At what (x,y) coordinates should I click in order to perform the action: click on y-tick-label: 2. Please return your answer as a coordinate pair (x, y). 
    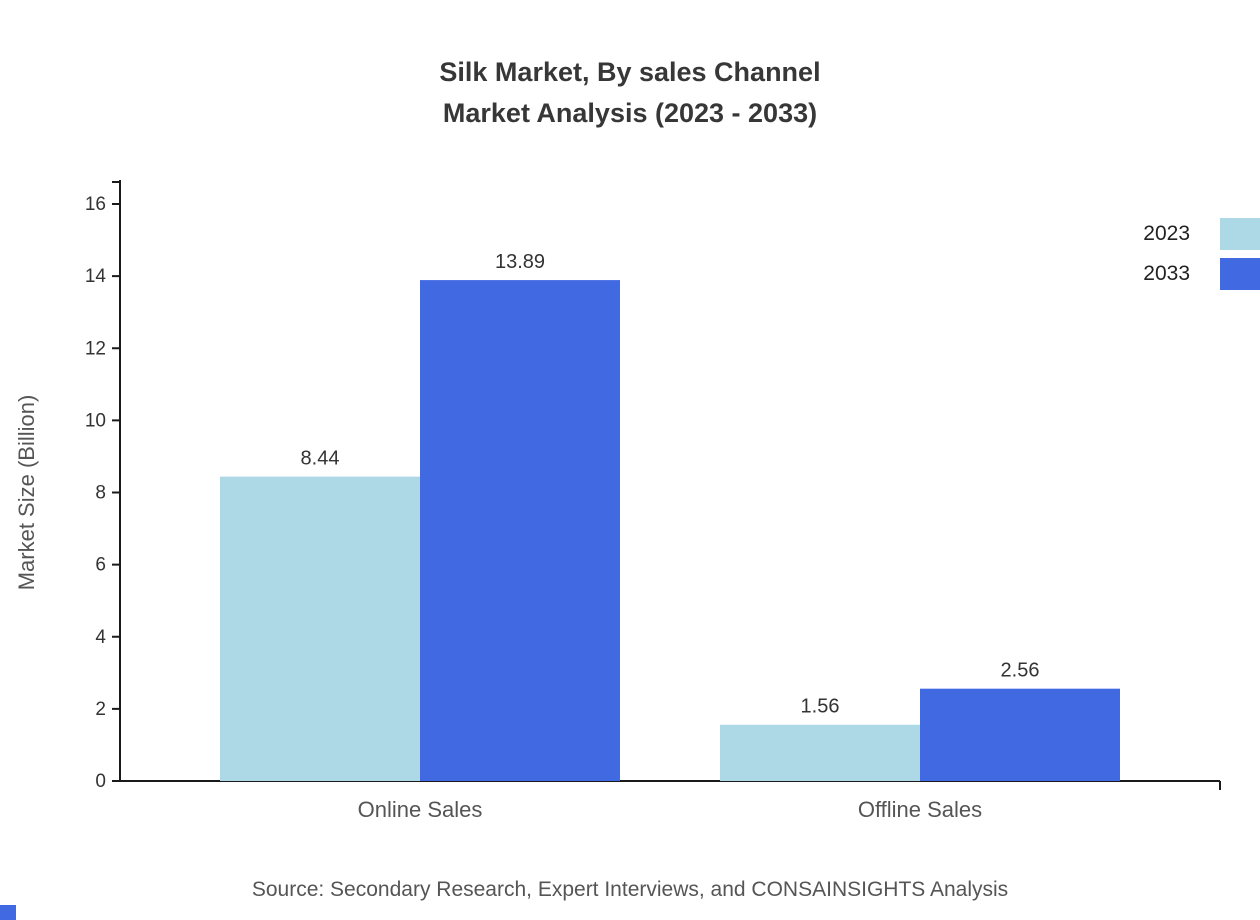
    Looking at the image, I should click on (100, 709).